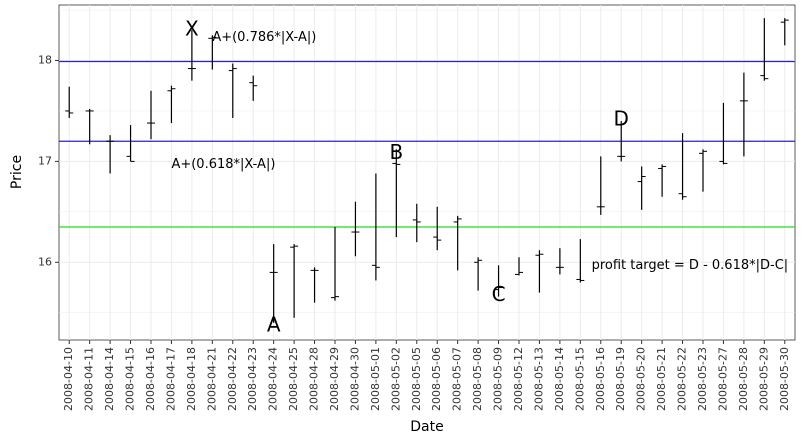  I want to click on x-tick-label: 2008-04-10, so click(68, 379).